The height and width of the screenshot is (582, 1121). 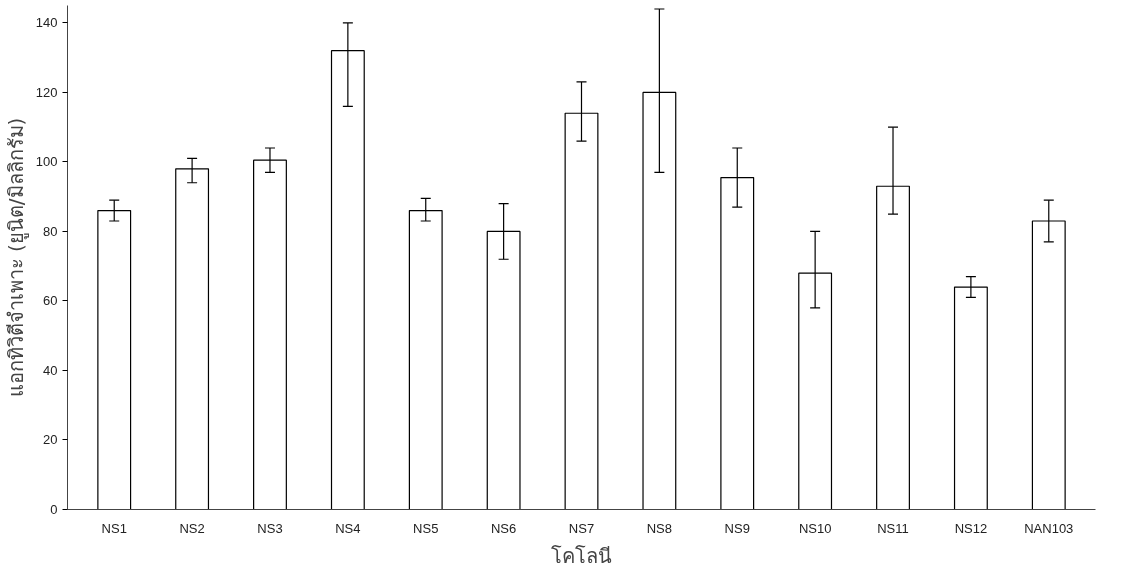 What do you see at coordinates (1049, 528) in the screenshot?
I see `x-tick-label: NAN103` at bounding box center [1049, 528].